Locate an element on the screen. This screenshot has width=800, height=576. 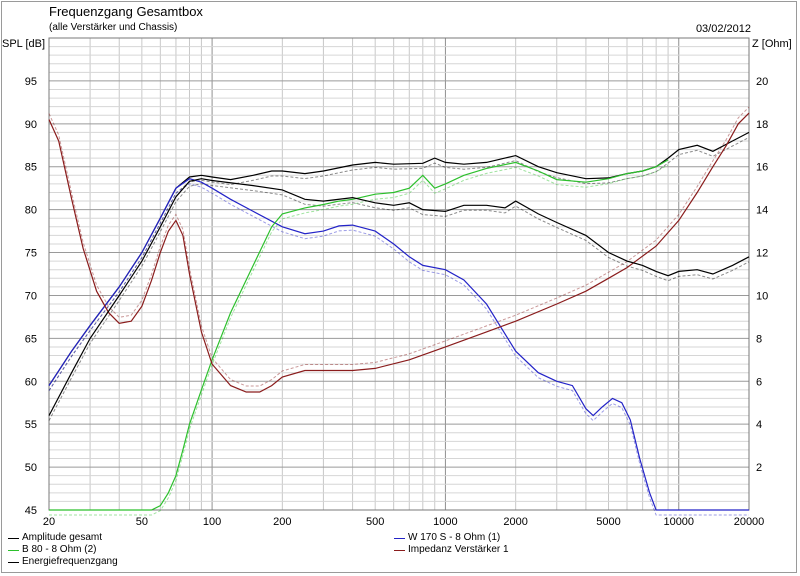
x-tick-label: 5000 is located at coordinates (608, 522).